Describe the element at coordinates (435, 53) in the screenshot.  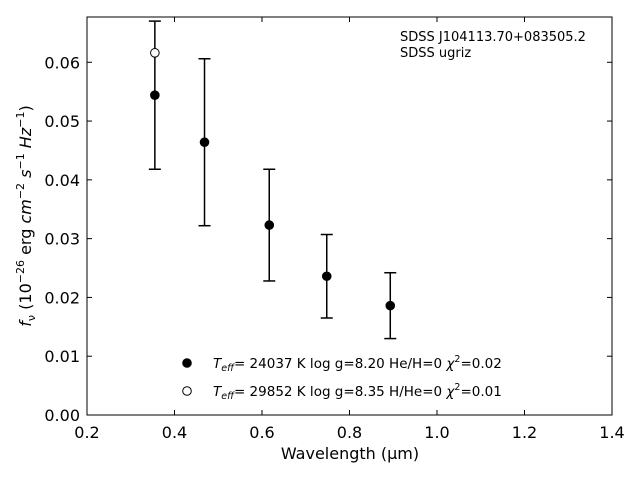
I see `annotation-photometry: SDSS ugriz` at that location.